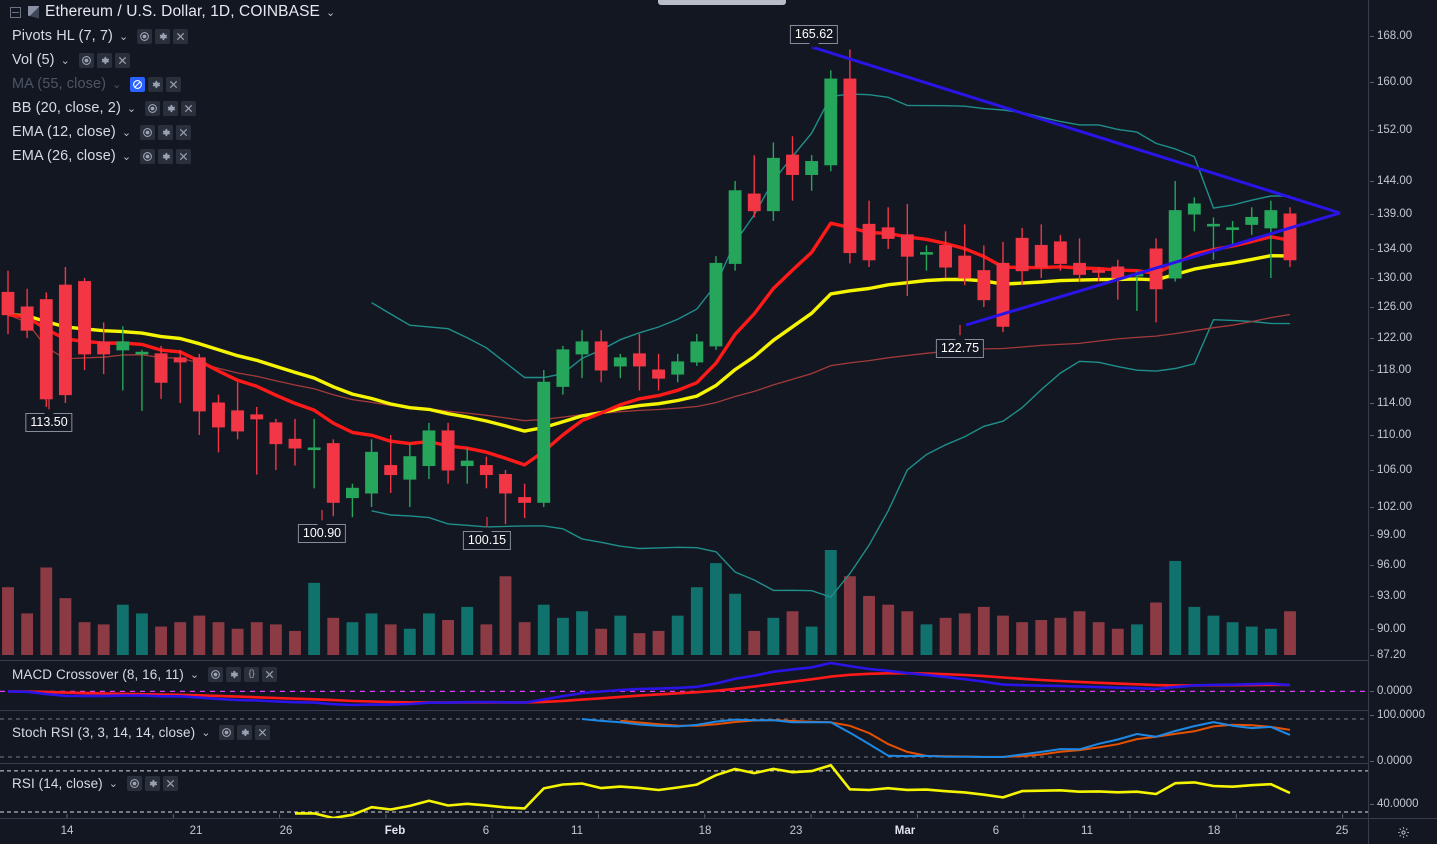 The image size is (1437, 844). What do you see at coordinates (210, 84) in the screenshot?
I see `legend-item-ma: MA (55, close) ⌄` at bounding box center [210, 84].